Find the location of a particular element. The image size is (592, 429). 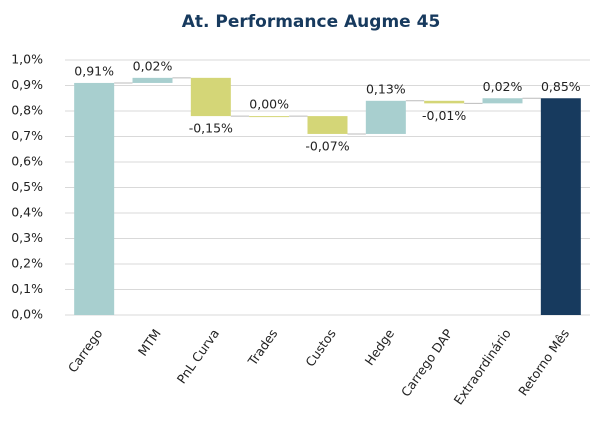

y-tick-label: 0,4% is located at coordinates (27, 212).